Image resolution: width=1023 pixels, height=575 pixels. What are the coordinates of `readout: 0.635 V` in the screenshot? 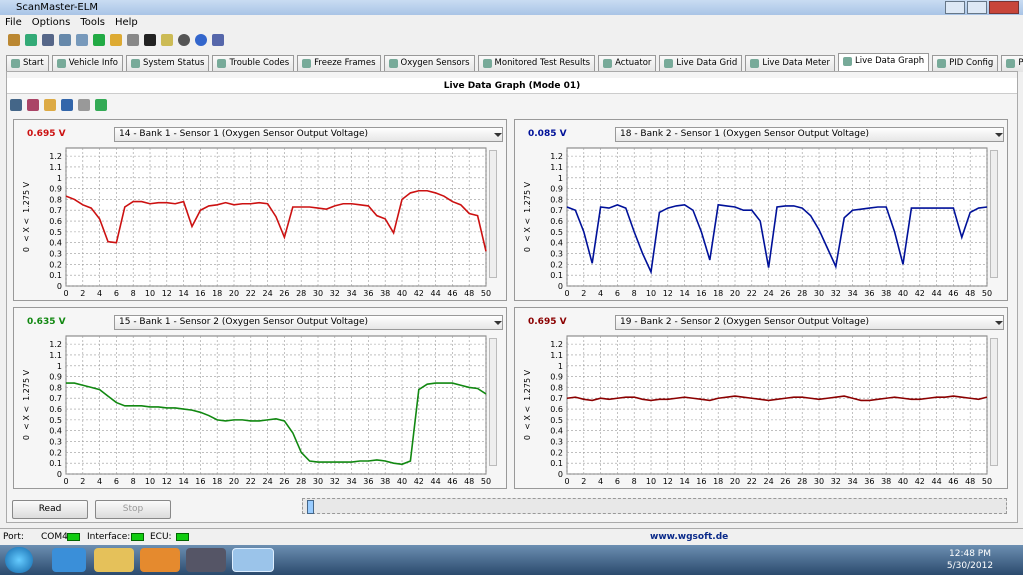 It's located at (46, 322).